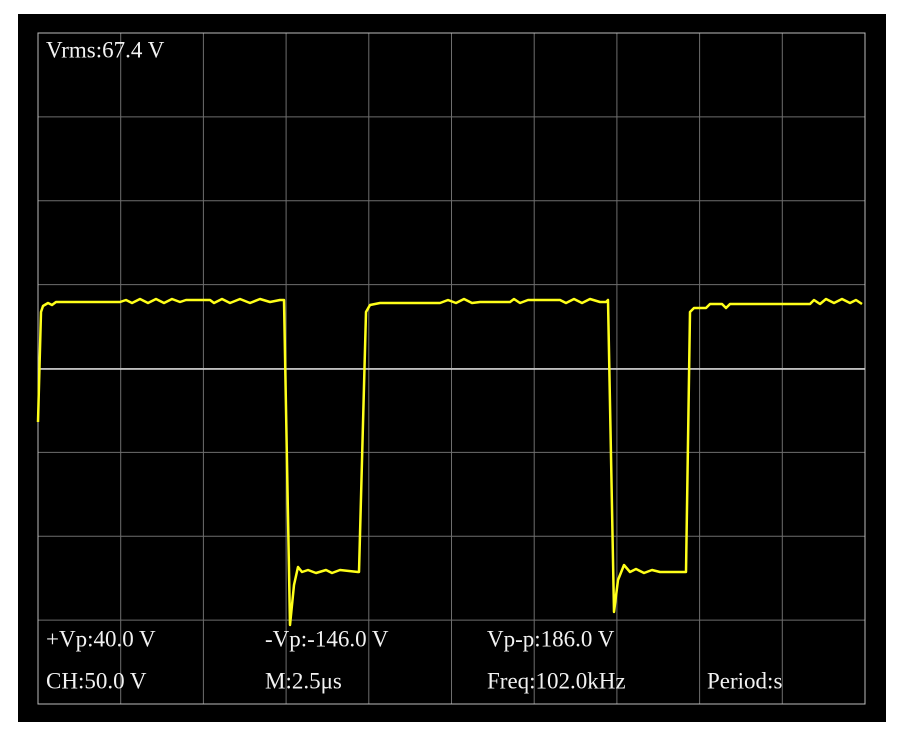 The width and height of the screenshot is (900, 739). I want to click on vp-pos-readout: +Vp:40.0 V, so click(101, 638).